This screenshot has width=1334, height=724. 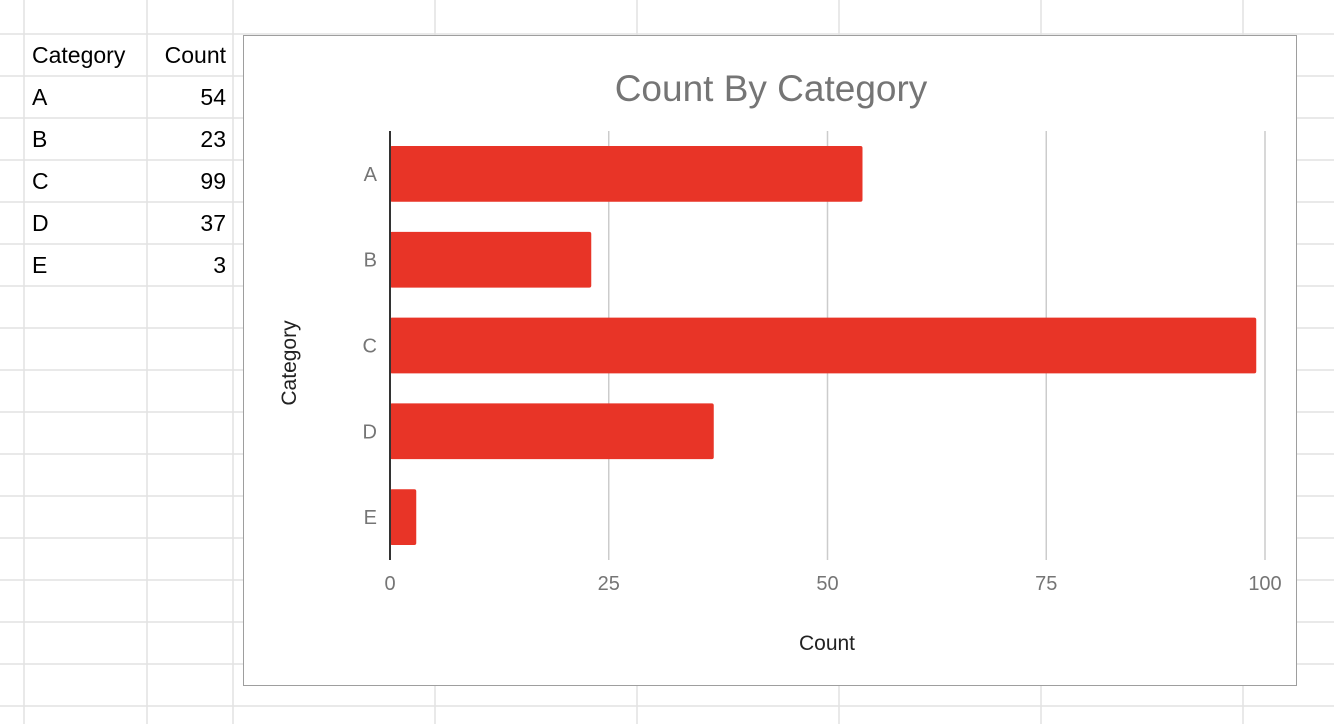 I want to click on count-cell-d: 37, so click(x=213, y=223).